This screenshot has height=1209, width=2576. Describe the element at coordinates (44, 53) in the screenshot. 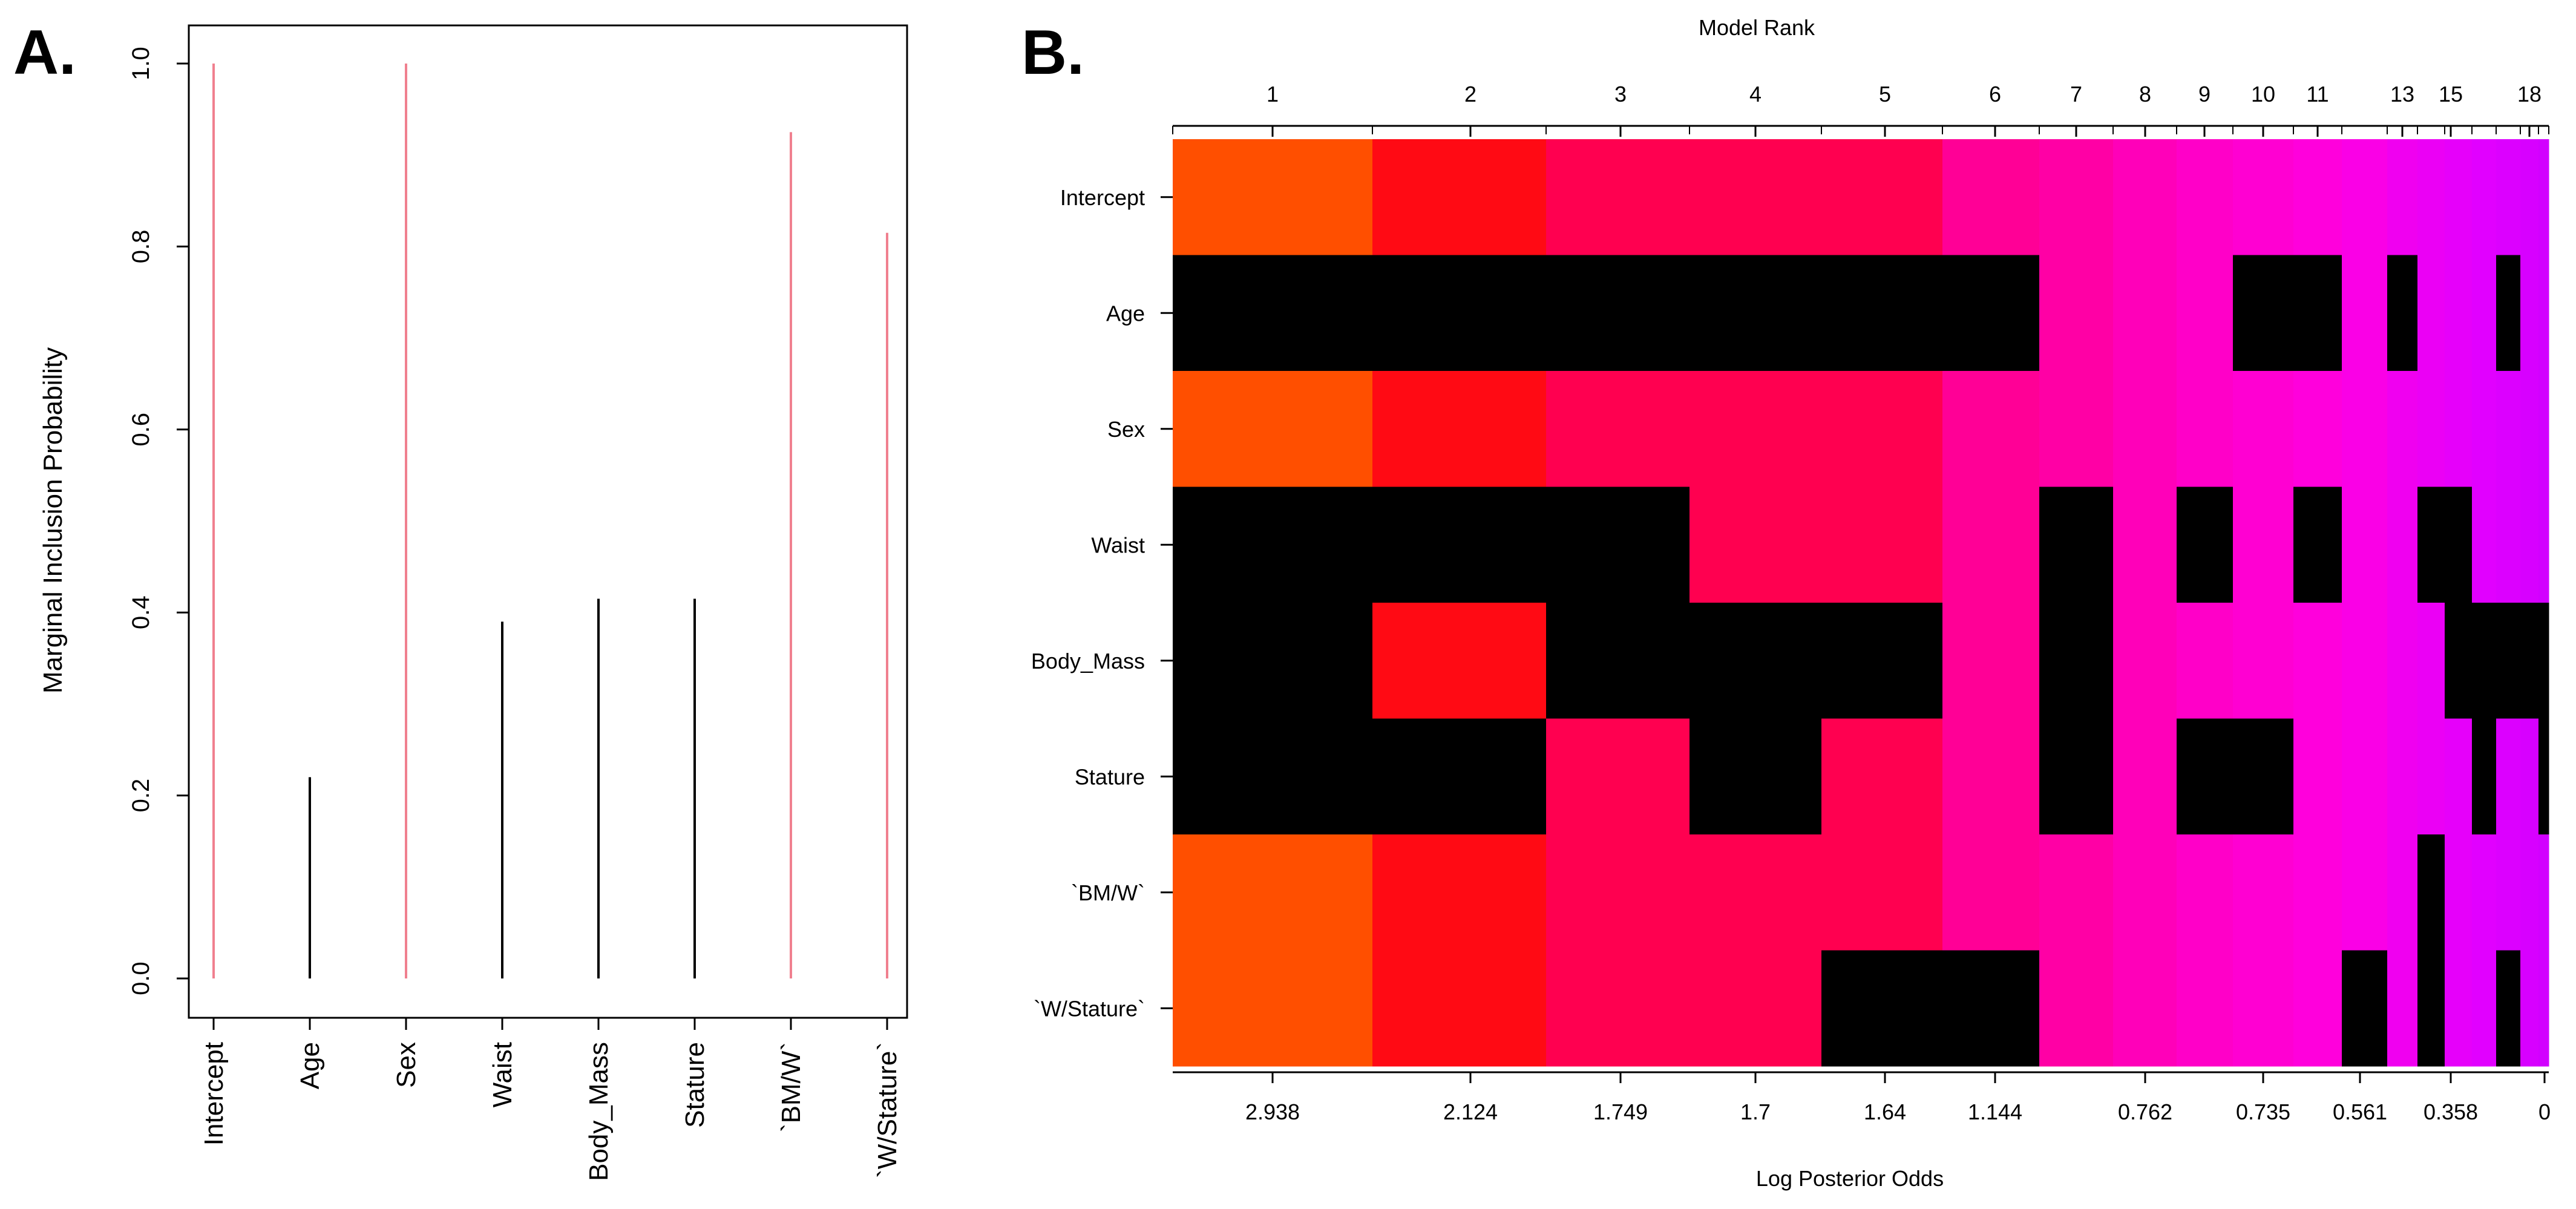

I see `panel-a-label: A.` at that location.